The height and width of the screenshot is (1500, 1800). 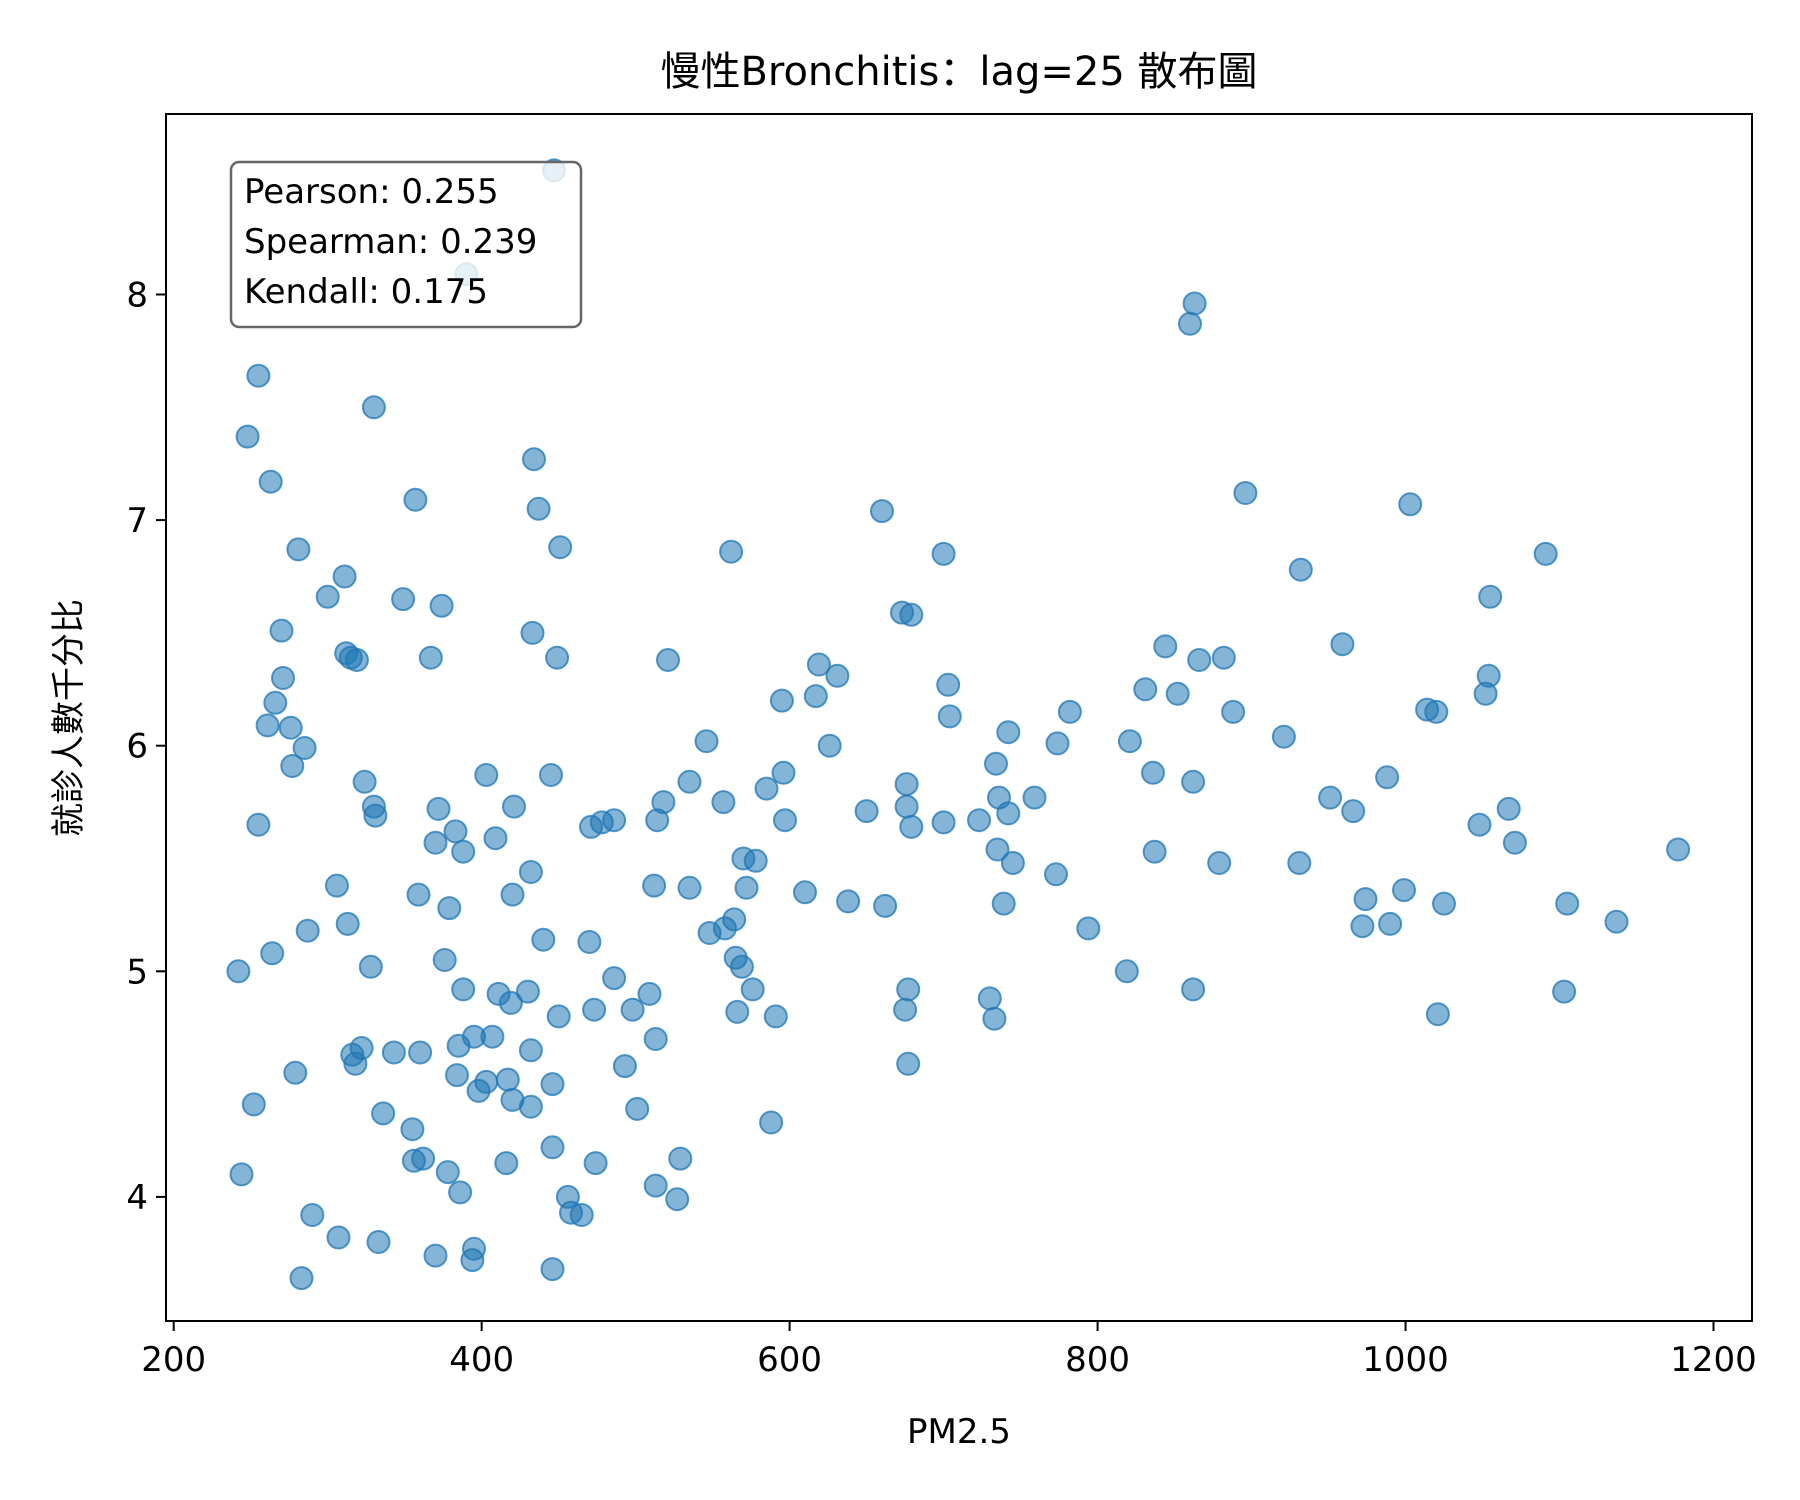 What do you see at coordinates (390, 242) in the screenshot?
I see `spearman-stat: Spearman: 0.239` at bounding box center [390, 242].